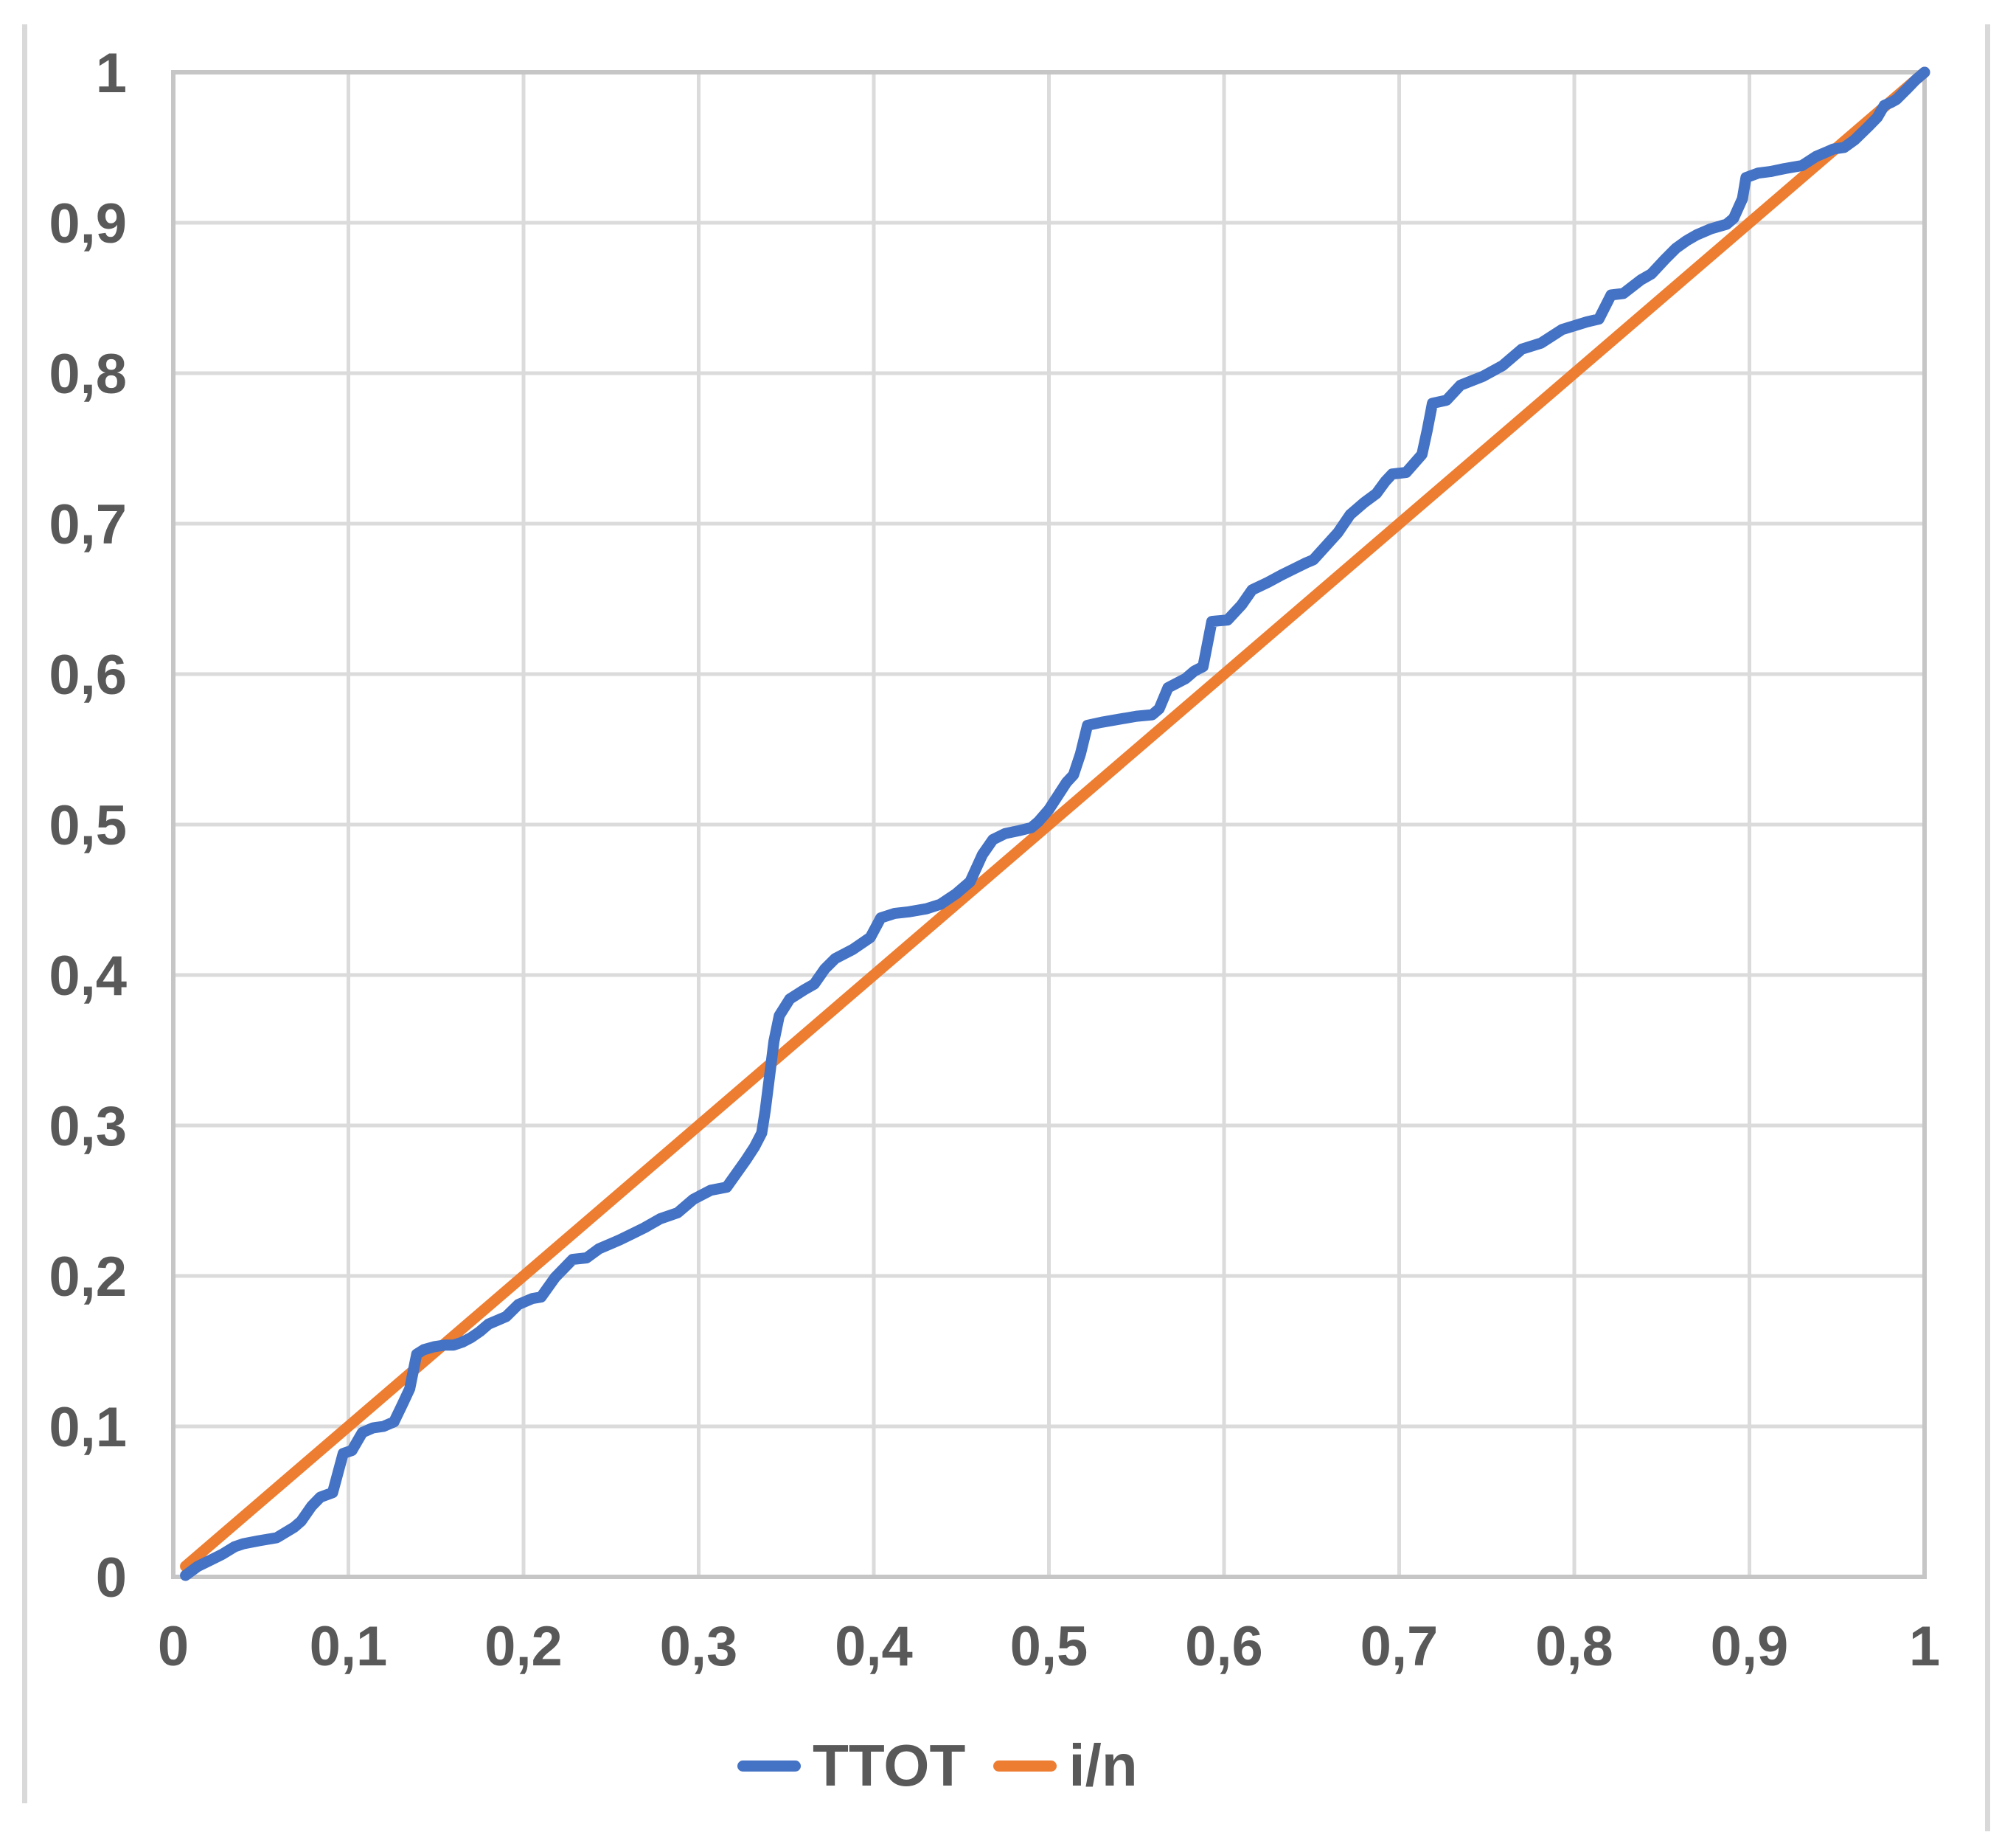 The width and height of the screenshot is (2016, 1835). What do you see at coordinates (874, 1647) in the screenshot?
I see `x-tick-label: 0,4` at bounding box center [874, 1647].